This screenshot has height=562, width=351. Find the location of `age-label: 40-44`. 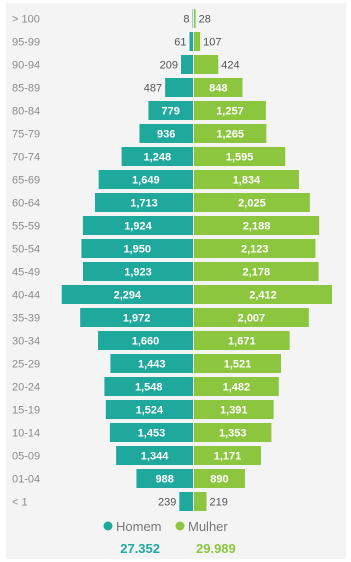

age-label: 40-44 is located at coordinates (26, 296).